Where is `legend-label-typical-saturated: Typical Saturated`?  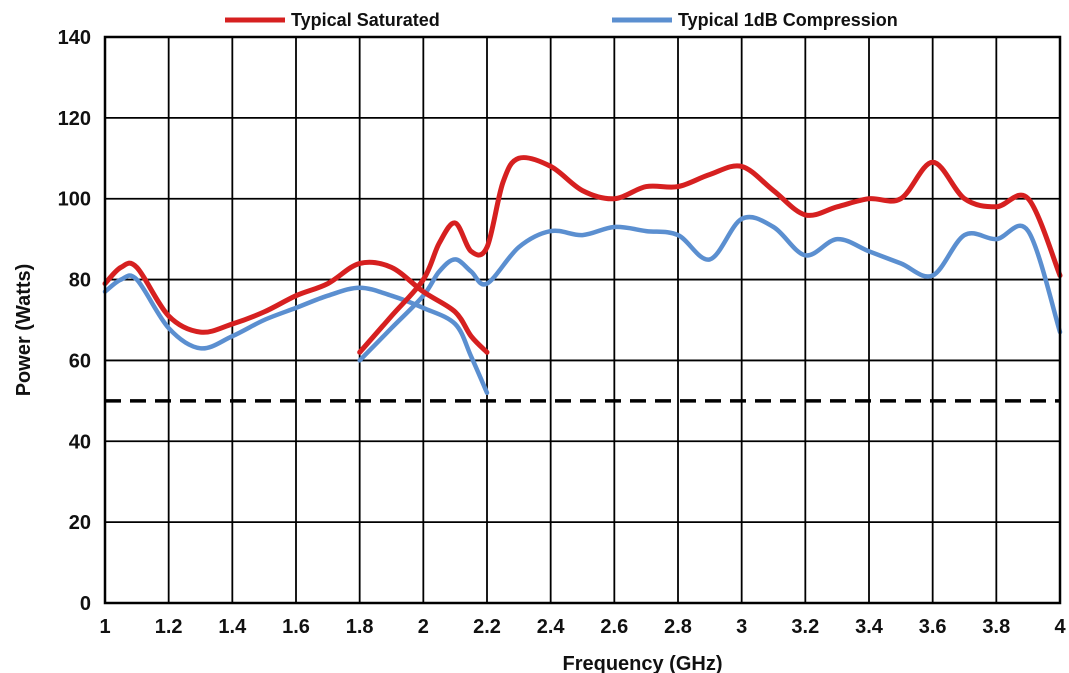 legend-label-typical-saturated: Typical Saturated is located at coordinates (365, 20).